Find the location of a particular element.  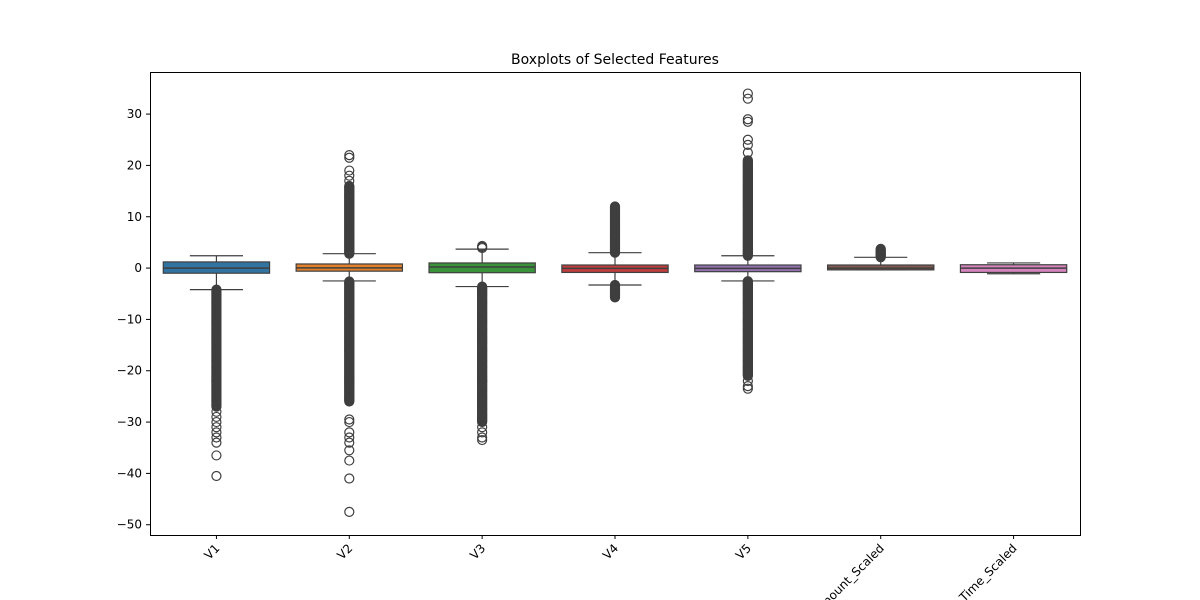

x-tick-label: Amount_Scaled is located at coordinates (849, 570).